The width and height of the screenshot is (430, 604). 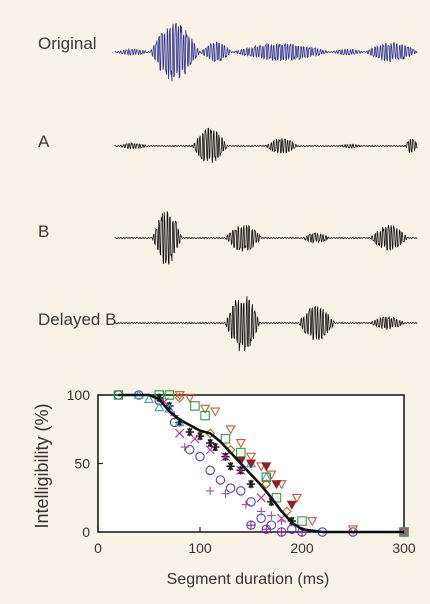 What do you see at coordinates (42, 465) in the screenshot?
I see `y-axis-label: Intelligibility (%)` at bounding box center [42, 465].